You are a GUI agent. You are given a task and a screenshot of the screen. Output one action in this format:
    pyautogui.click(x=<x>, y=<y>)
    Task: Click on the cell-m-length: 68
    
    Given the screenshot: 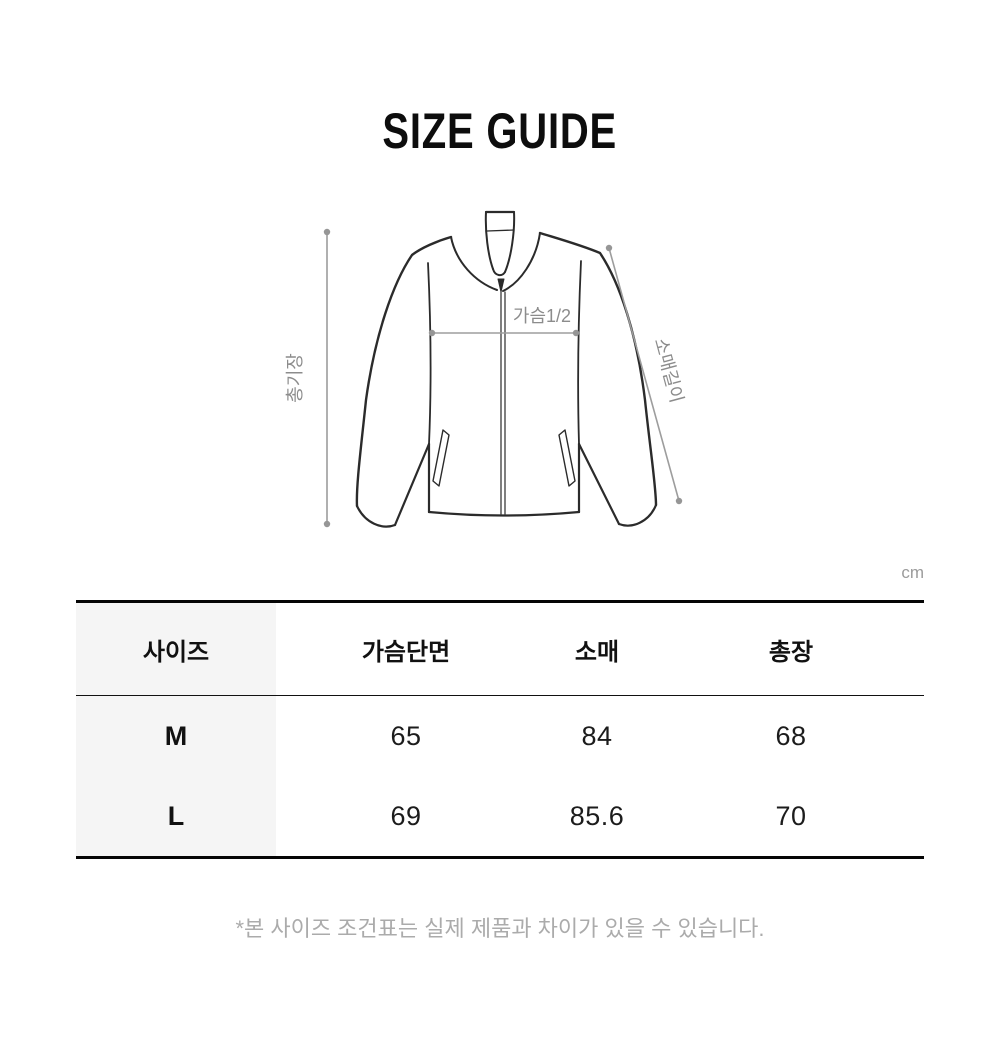 What is the action you would take?
    pyautogui.click(x=791, y=735)
    